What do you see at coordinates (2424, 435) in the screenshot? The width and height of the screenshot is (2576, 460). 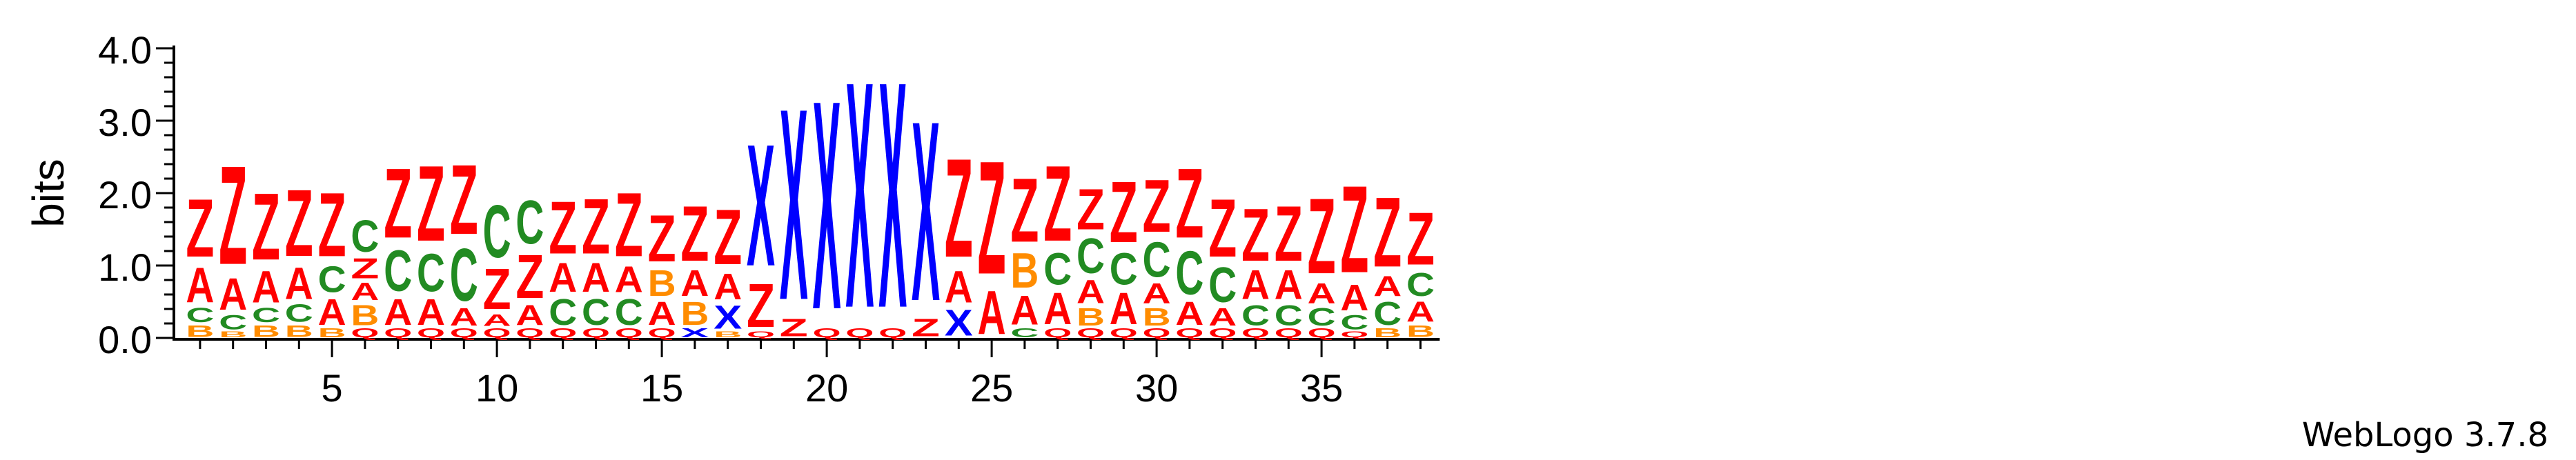 I see `weblogo-version-label: WebLogo 3.7.8` at bounding box center [2424, 435].